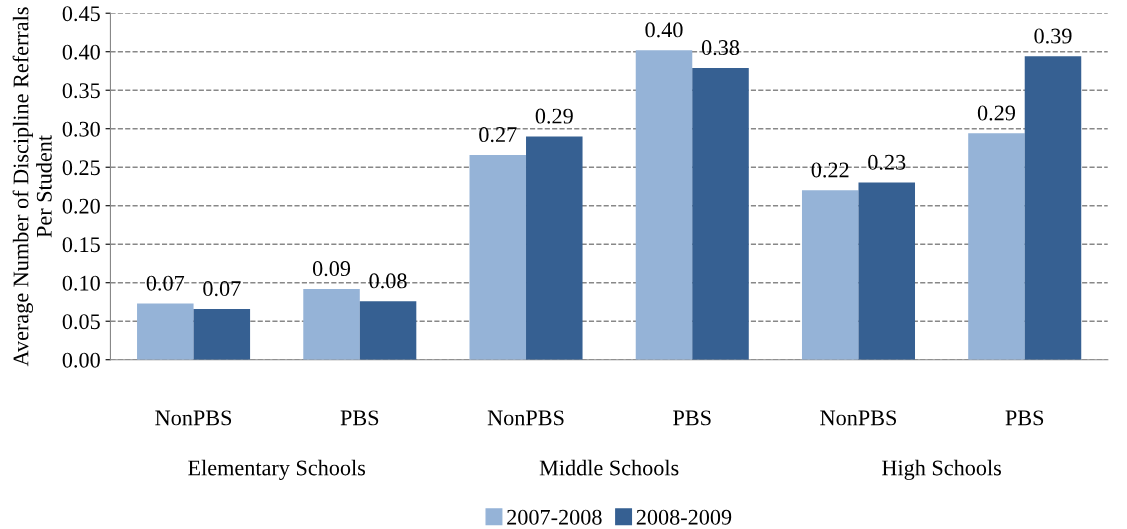 The width and height of the screenshot is (1127, 529). What do you see at coordinates (81, 91) in the screenshot?
I see `y-tick-label: 0.35` at bounding box center [81, 91].